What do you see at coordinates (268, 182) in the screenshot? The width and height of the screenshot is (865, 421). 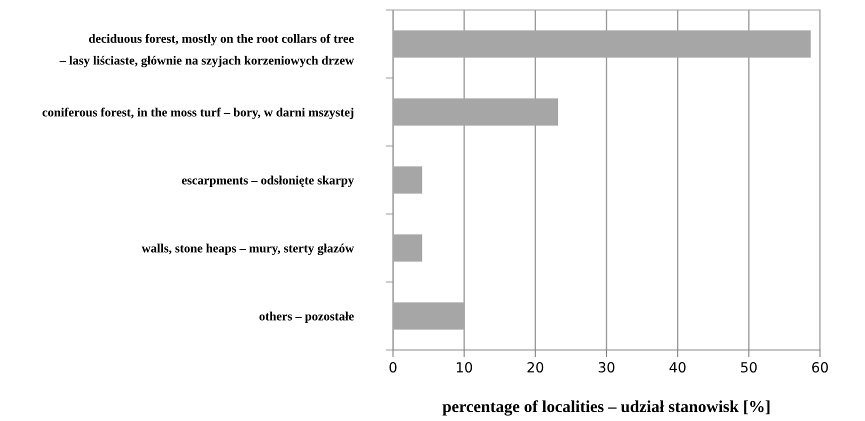 I see `y-tick-label: escarpments – odsłonięte skarpy` at bounding box center [268, 182].